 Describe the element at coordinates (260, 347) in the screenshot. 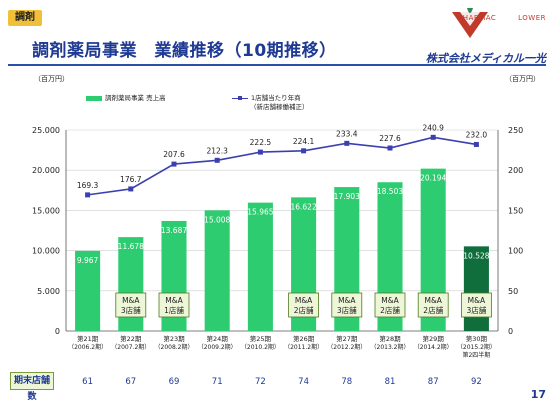

I see `x-tick-sublabel: （2010.2期）` at that location.